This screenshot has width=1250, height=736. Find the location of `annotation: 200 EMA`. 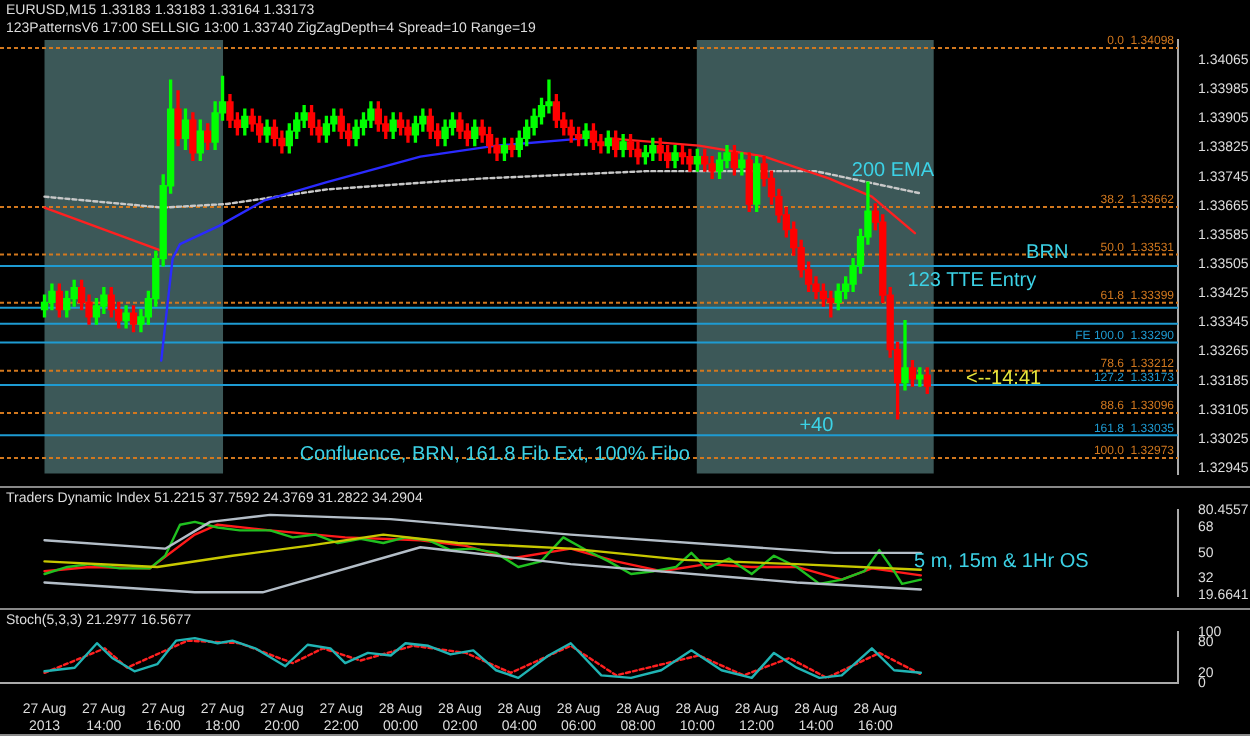

annotation: 200 EMA is located at coordinates (893, 170).